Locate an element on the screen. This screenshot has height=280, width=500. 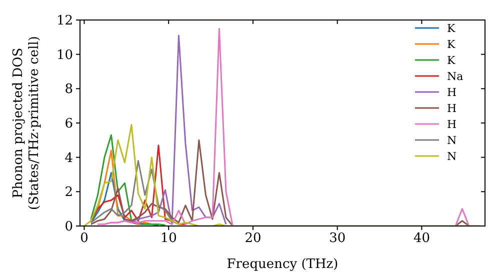
x-tick-label: 40 is located at coordinates (421, 238).